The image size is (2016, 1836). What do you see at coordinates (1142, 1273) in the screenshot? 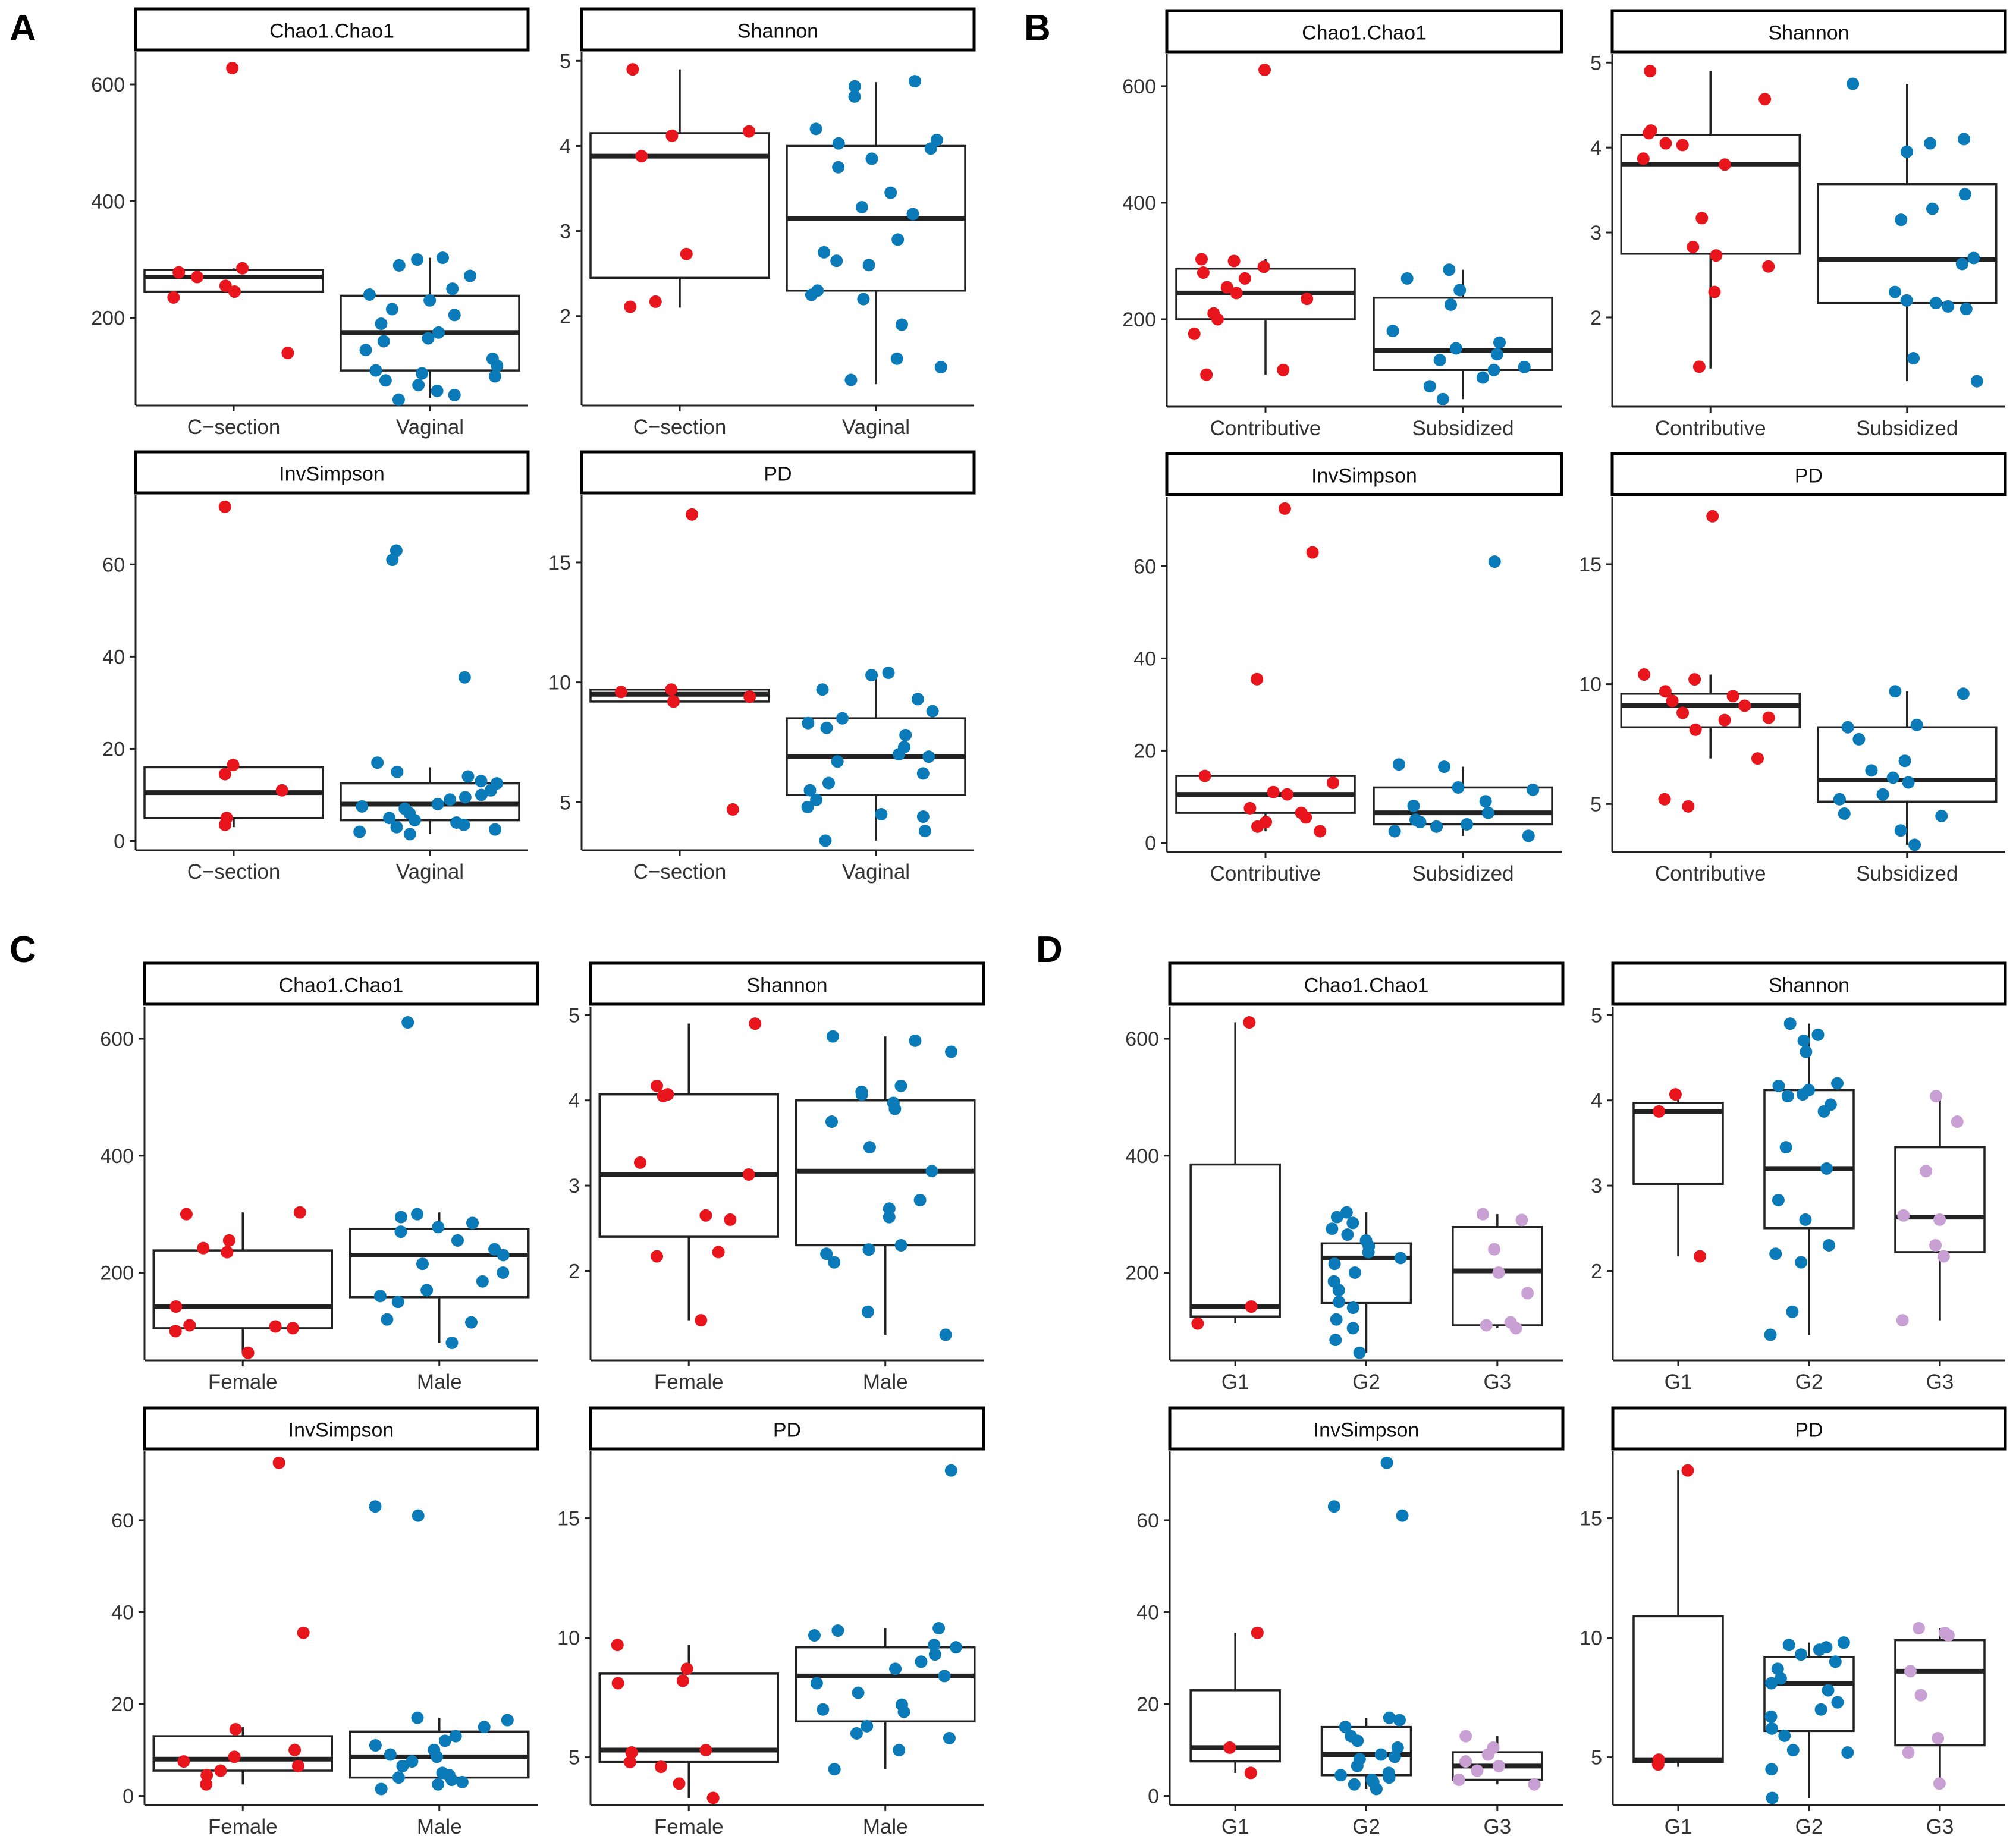
I see `y-tick-label: 200` at bounding box center [1142, 1273].